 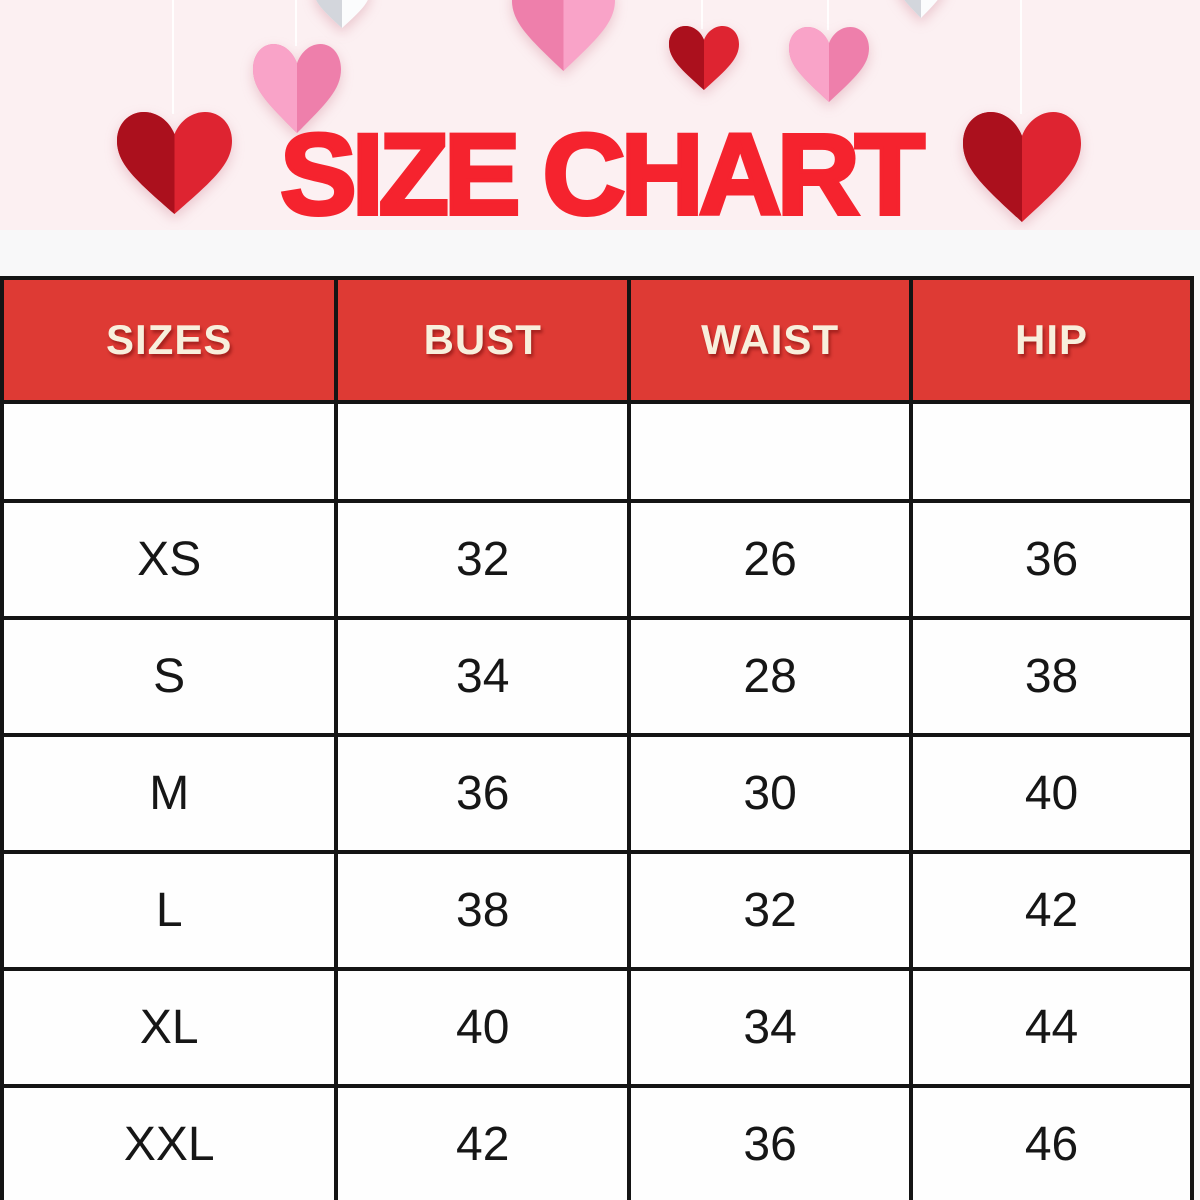 What do you see at coordinates (770, 340) in the screenshot?
I see `column-header-waist: WAIST` at bounding box center [770, 340].